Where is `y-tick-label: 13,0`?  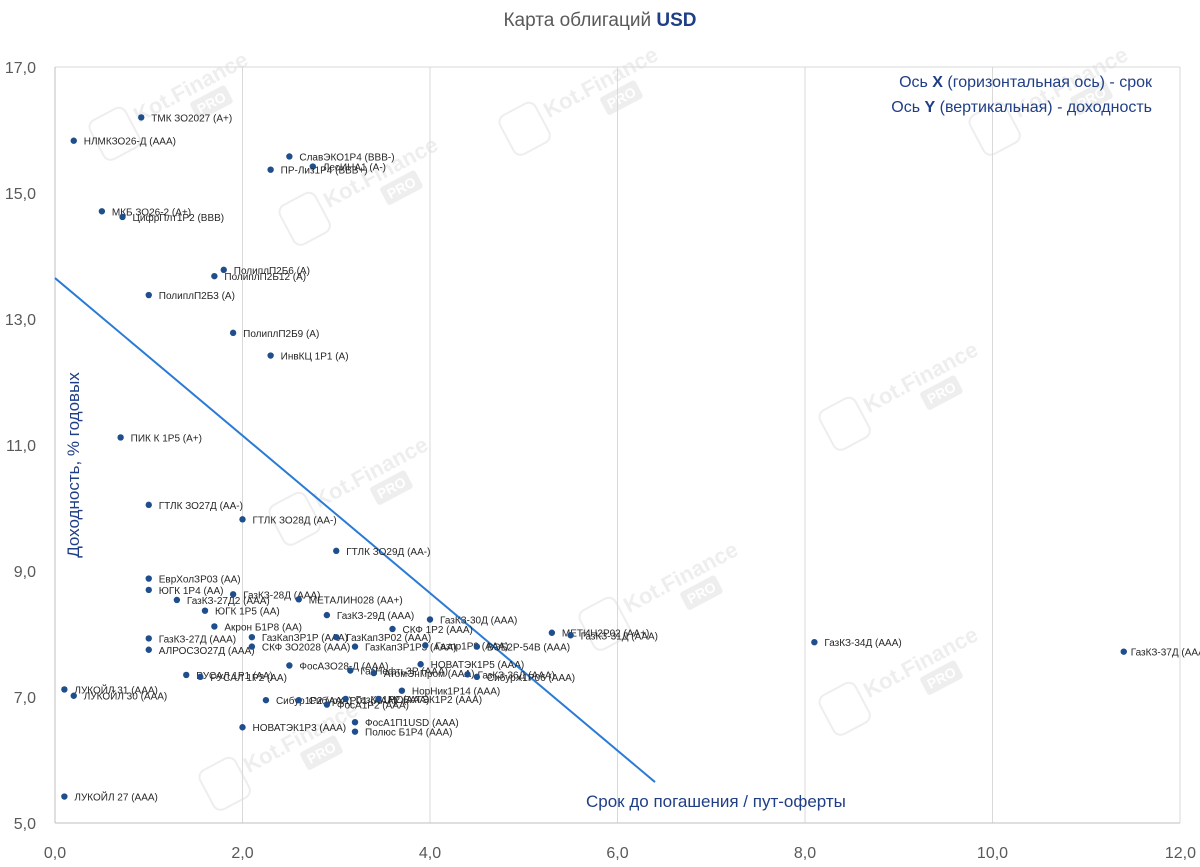
y-tick-label: 13,0 is located at coordinates (20, 320).